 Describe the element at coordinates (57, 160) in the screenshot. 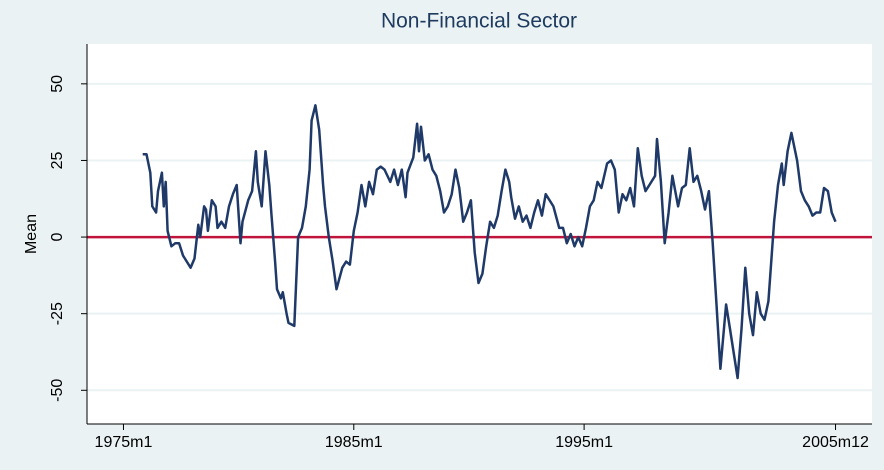

I see `y-tick-label: 25` at that location.